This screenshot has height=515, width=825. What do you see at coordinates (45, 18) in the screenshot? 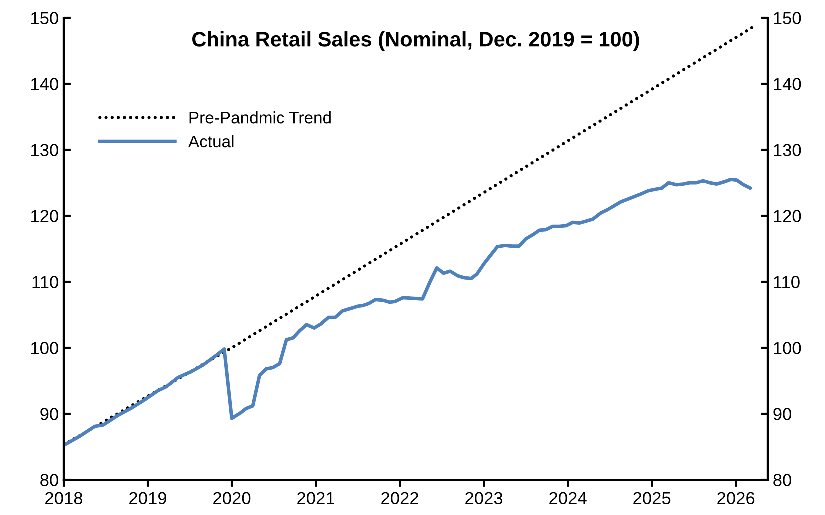
I see `y-tick-label: 150` at bounding box center [45, 18].